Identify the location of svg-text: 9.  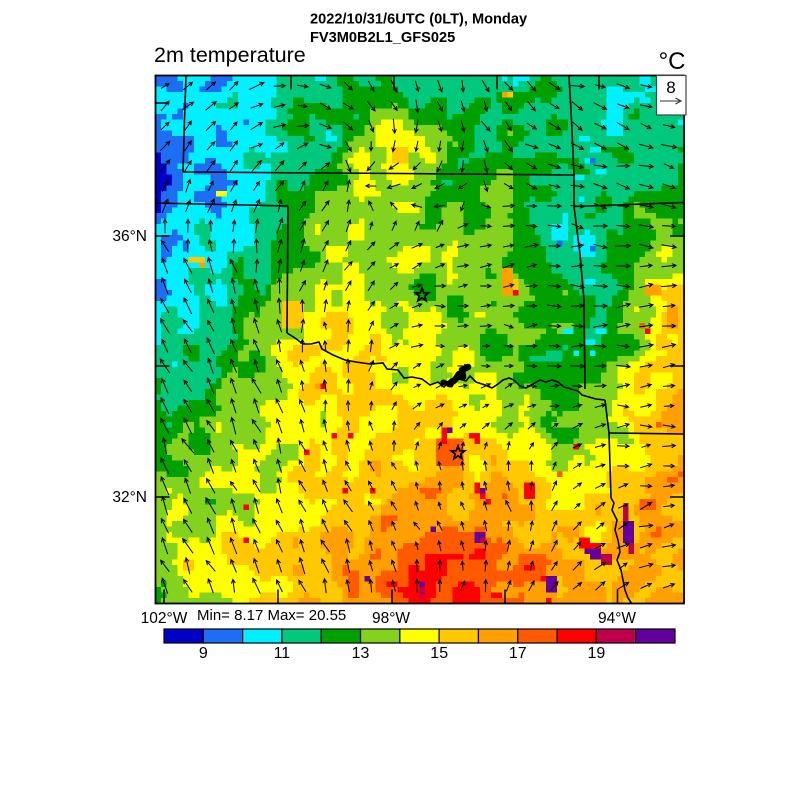
(203, 653).